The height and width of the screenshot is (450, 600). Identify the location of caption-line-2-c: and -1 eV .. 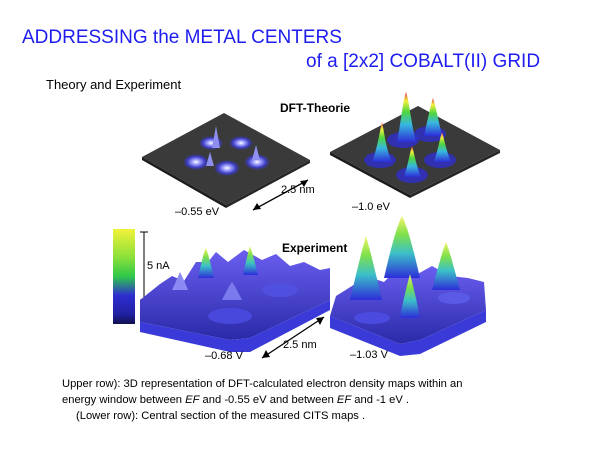
(380, 400).